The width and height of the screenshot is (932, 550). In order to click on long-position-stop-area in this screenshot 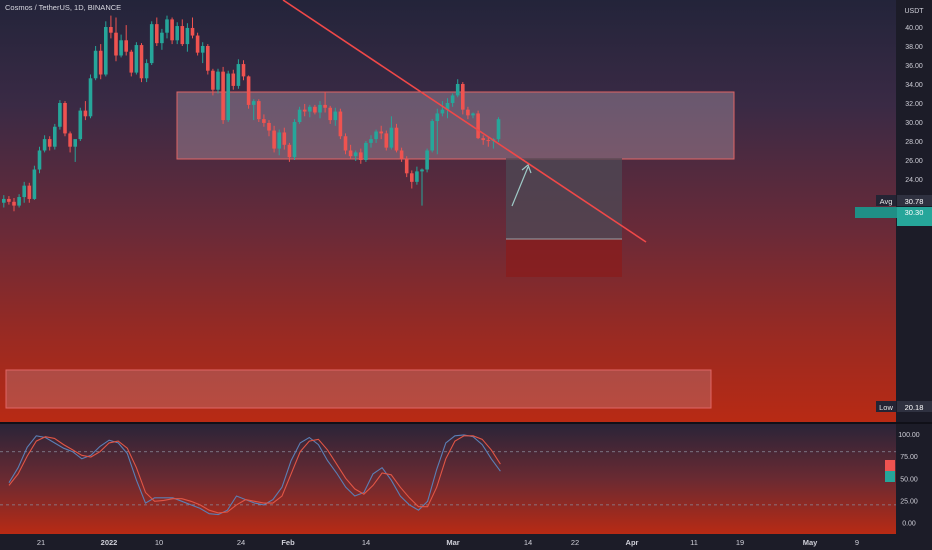, I will do `click(564, 258)`.